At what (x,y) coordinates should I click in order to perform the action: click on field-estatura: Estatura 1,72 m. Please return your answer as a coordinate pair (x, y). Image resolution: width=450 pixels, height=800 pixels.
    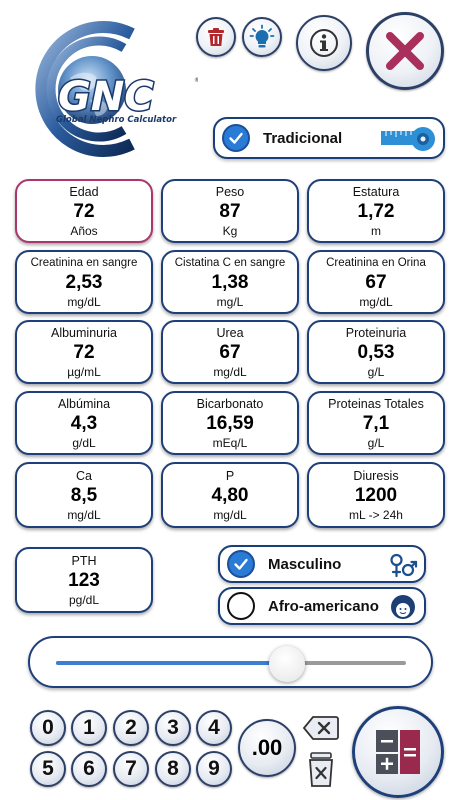
    Looking at the image, I should click on (376, 211).